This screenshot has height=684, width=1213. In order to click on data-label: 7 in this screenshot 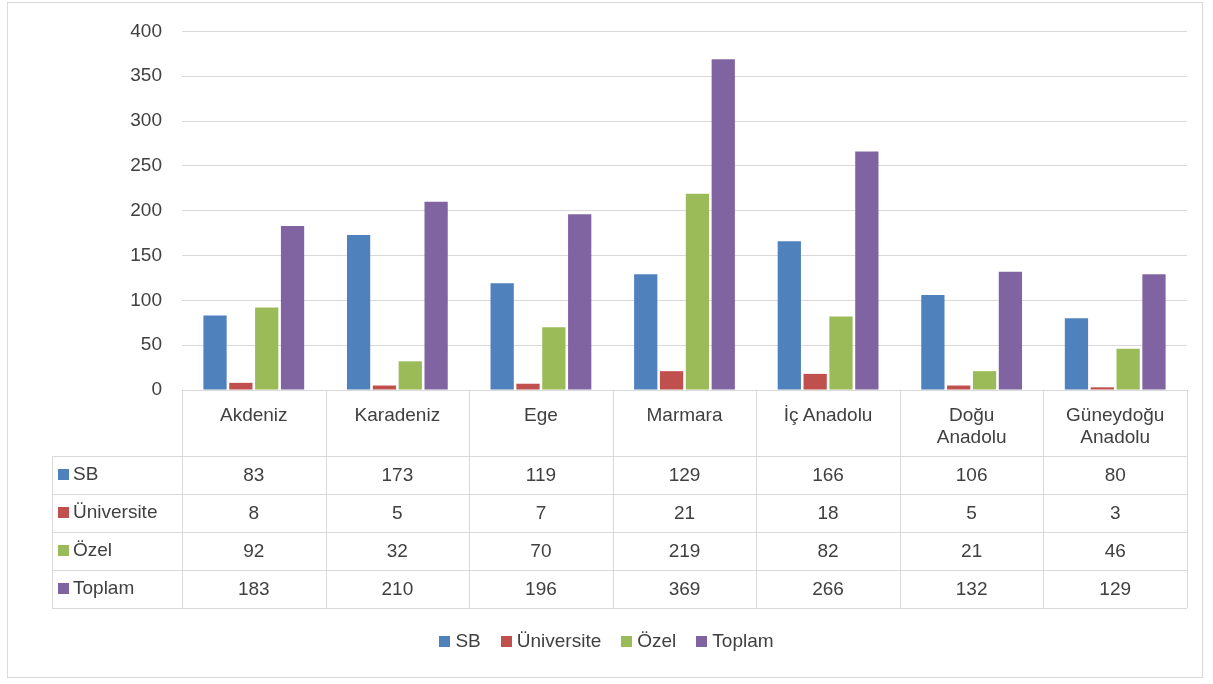, I will do `click(541, 513)`.